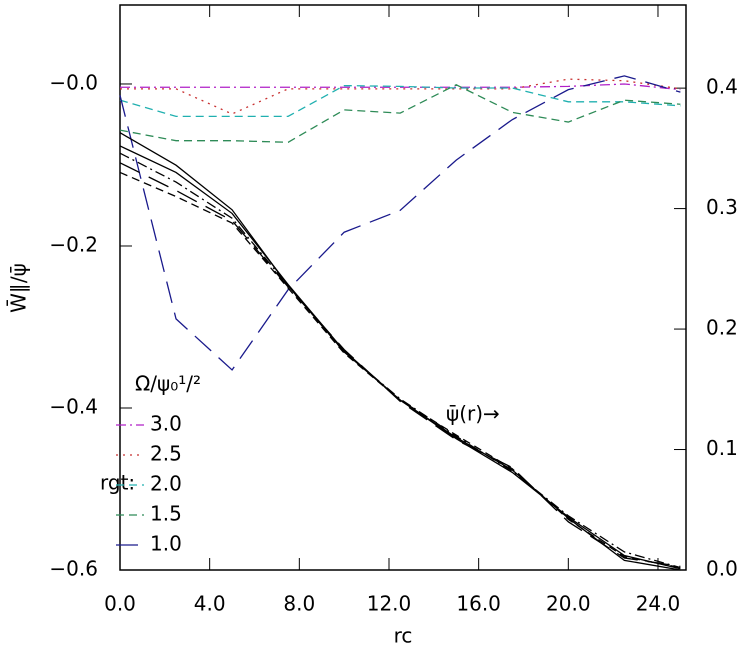 This screenshot has width=747, height=658. What do you see at coordinates (568, 604) in the screenshot?
I see `x-tick-label: 20.0` at bounding box center [568, 604].